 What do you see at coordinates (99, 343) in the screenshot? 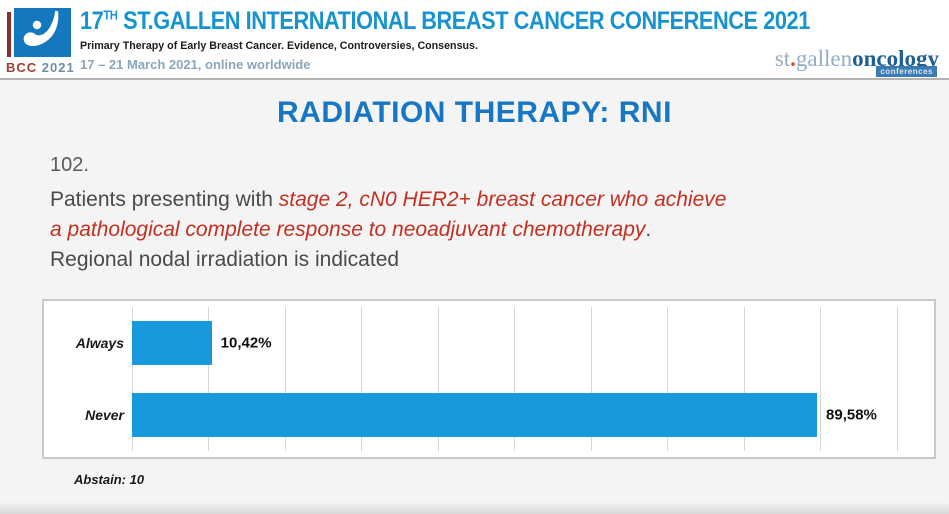
I see `bar-category-label: Always` at bounding box center [99, 343].